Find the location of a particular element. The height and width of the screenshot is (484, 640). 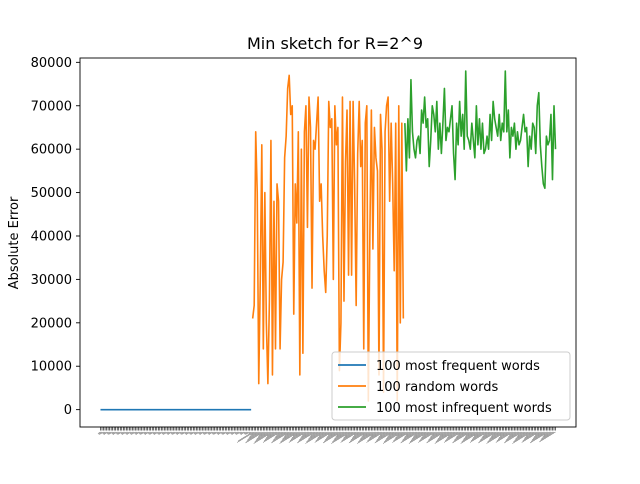

chart-title: Min sketch for R=2^9 is located at coordinates (335, 43).